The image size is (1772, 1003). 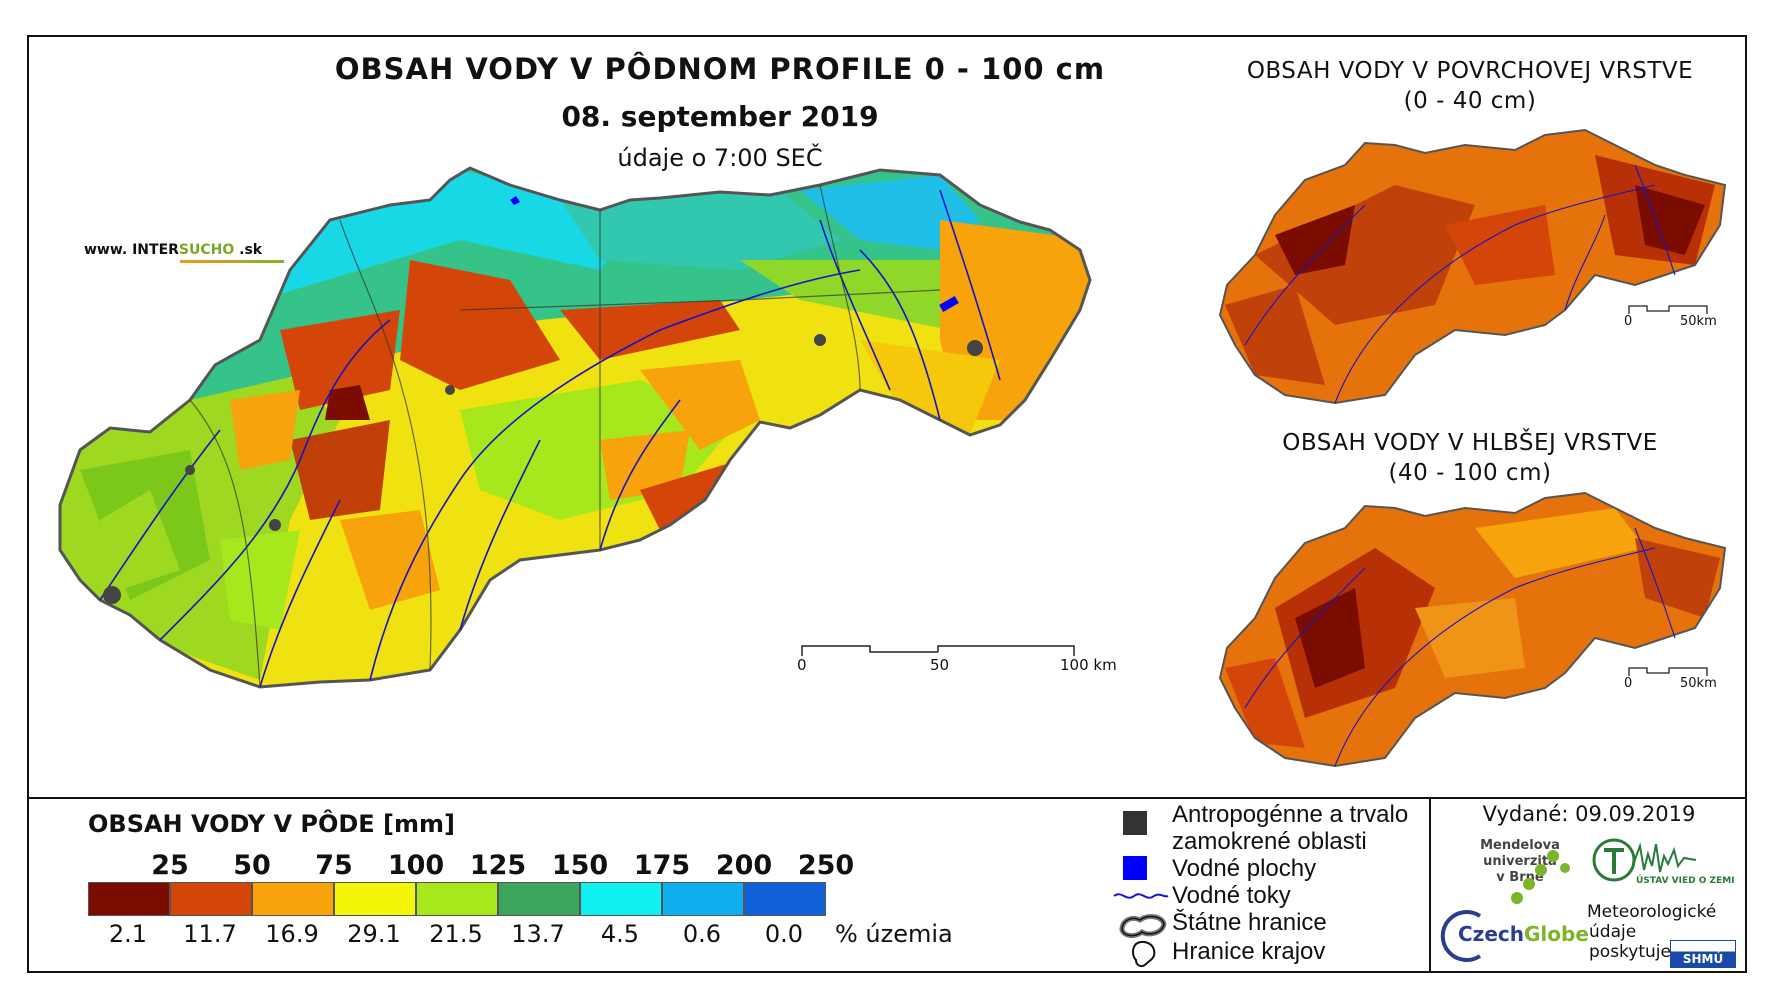 What do you see at coordinates (131, 250) in the screenshot?
I see `website-prefix: www. INTER` at bounding box center [131, 250].